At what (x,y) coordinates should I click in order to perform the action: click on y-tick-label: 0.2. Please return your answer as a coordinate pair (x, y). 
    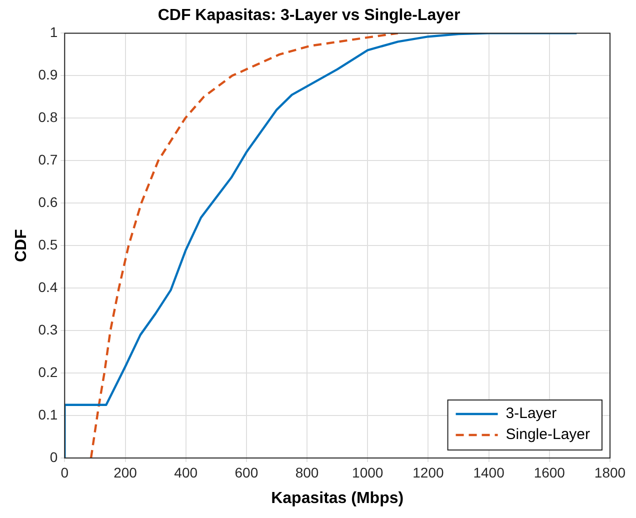
    Looking at the image, I should click on (48, 372).